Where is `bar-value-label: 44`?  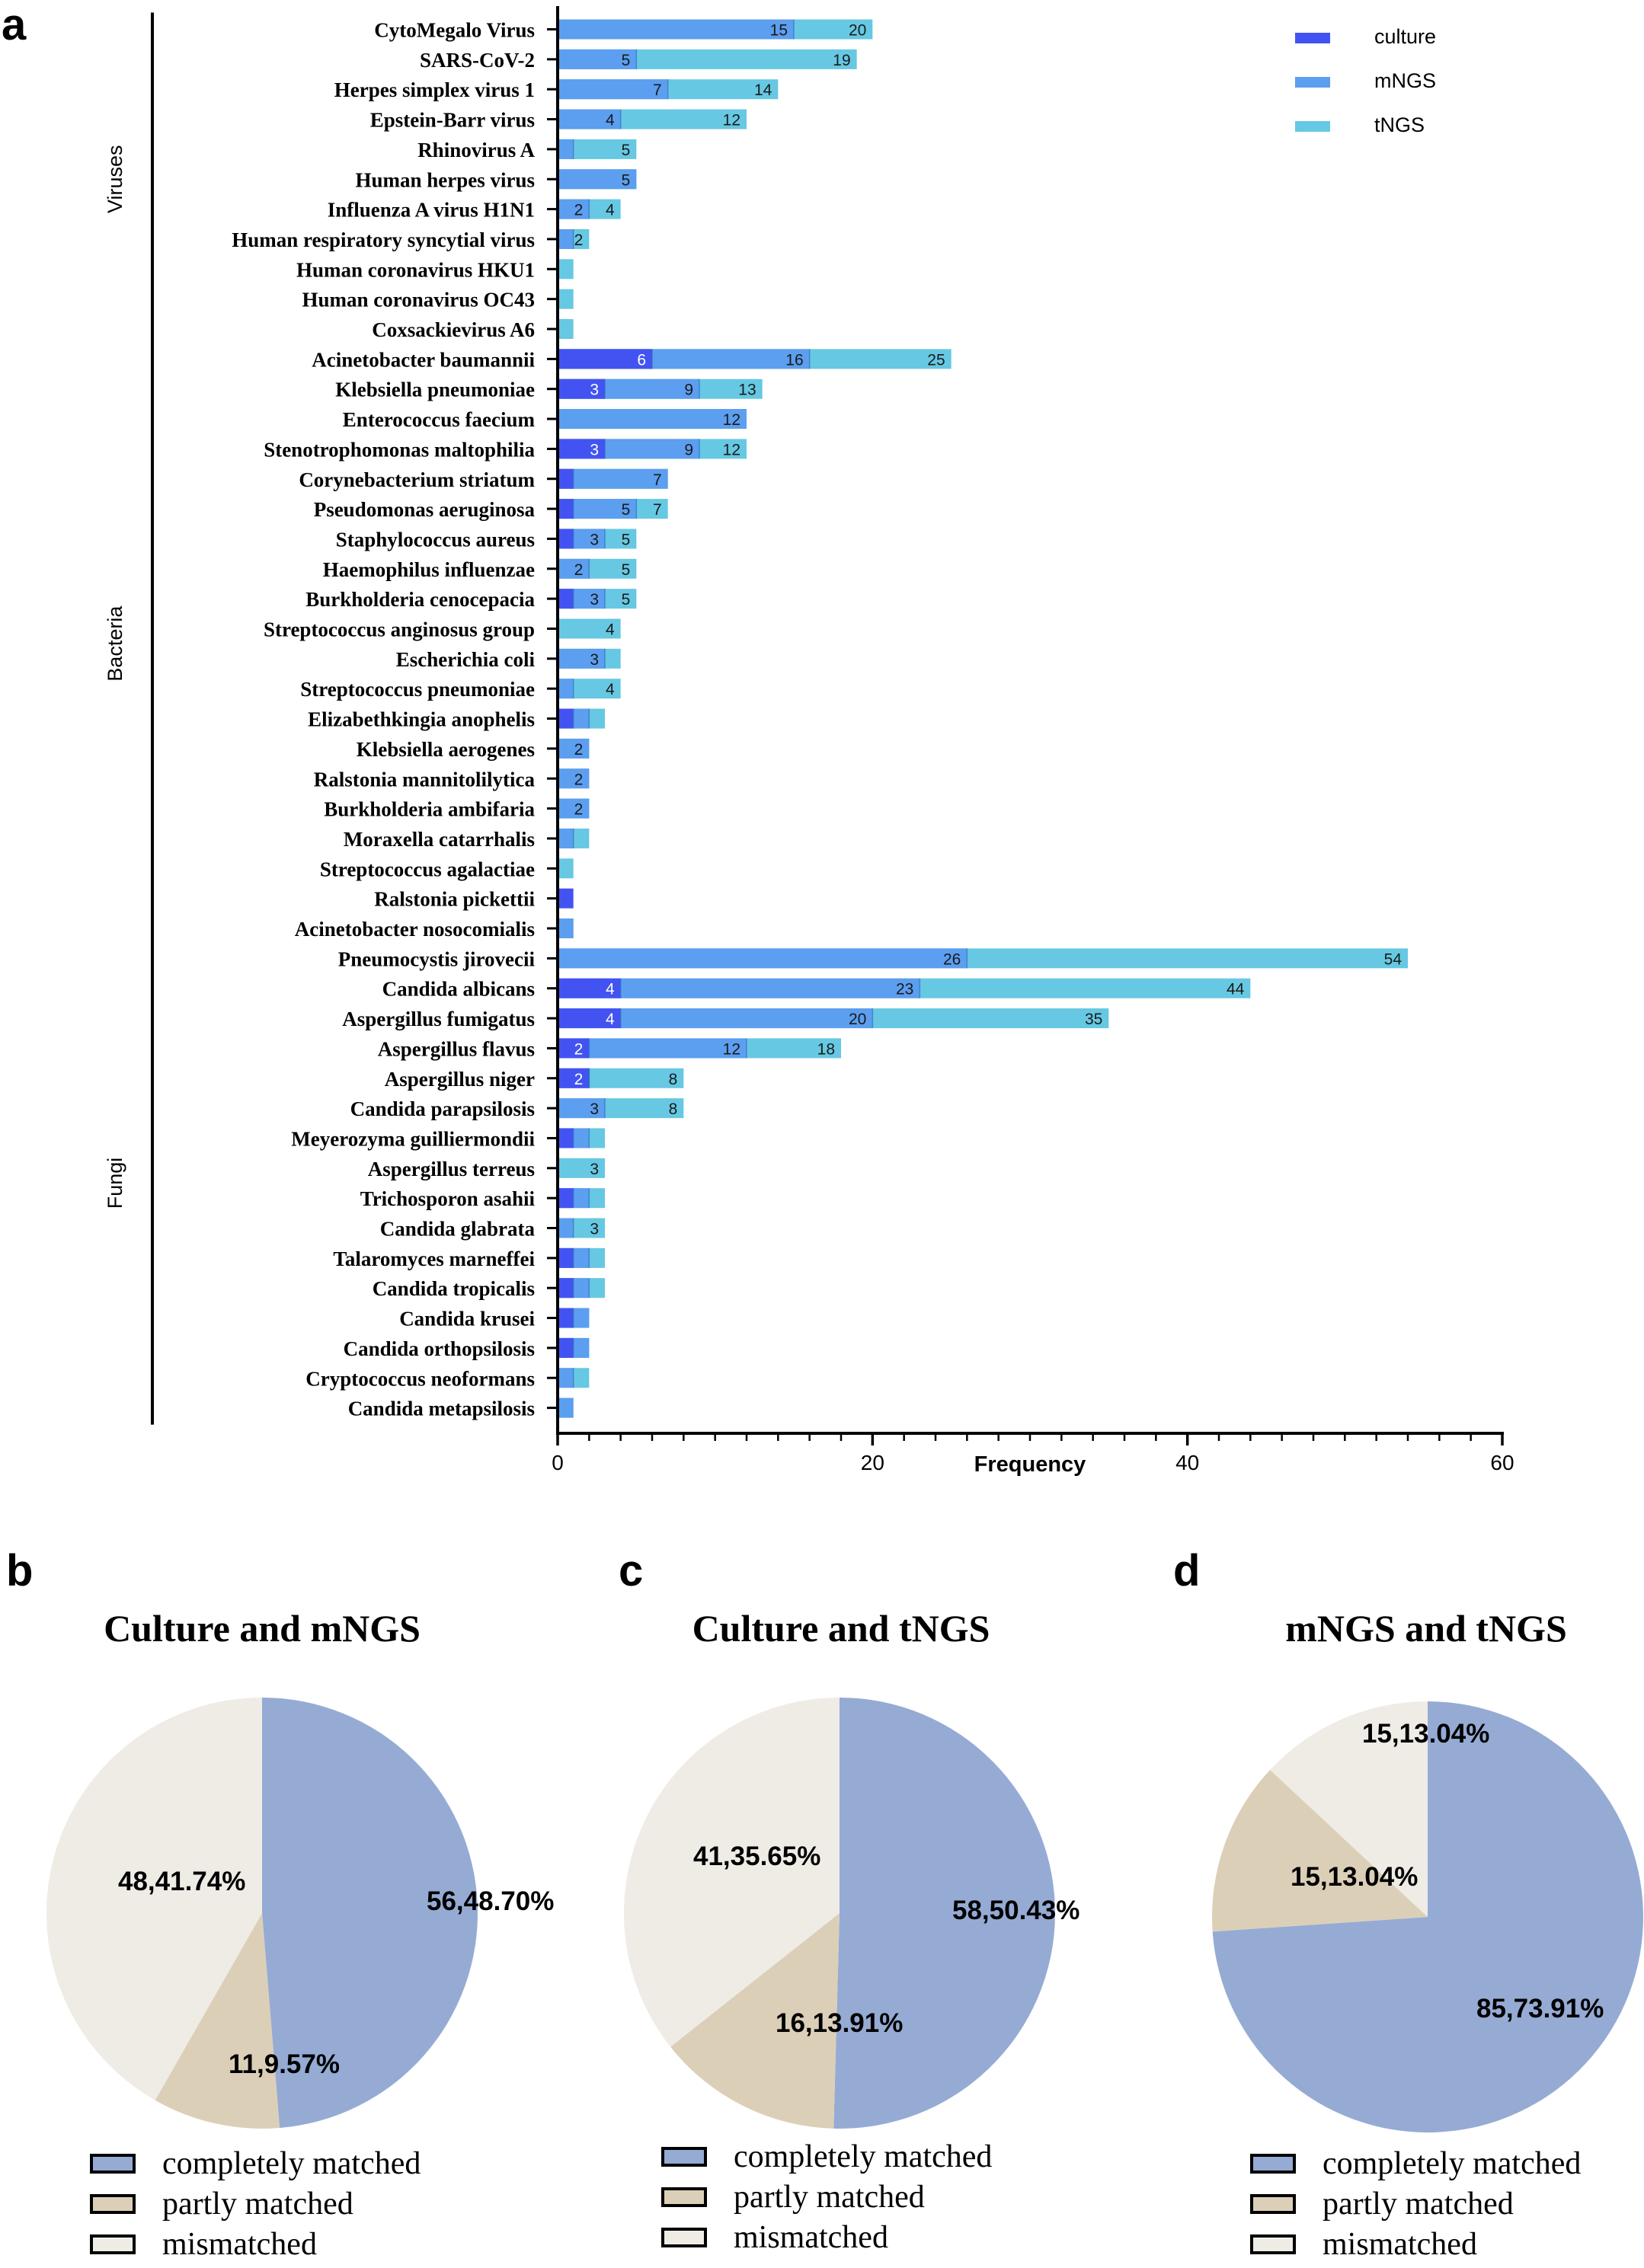
bar-value-label: 44 is located at coordinates (1236, 989).